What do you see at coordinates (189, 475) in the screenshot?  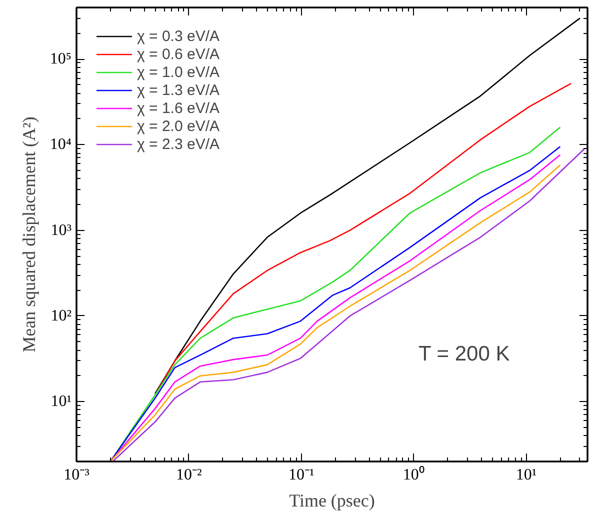 I see `x-tick-label: 10⁻²` at bounding box center [189, 475].